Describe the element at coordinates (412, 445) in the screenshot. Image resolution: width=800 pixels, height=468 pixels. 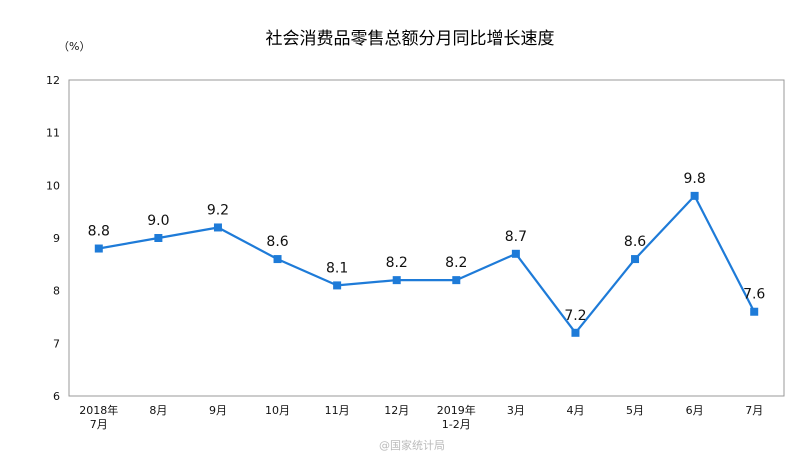
I see `watermark: @国家统计局` at that location.